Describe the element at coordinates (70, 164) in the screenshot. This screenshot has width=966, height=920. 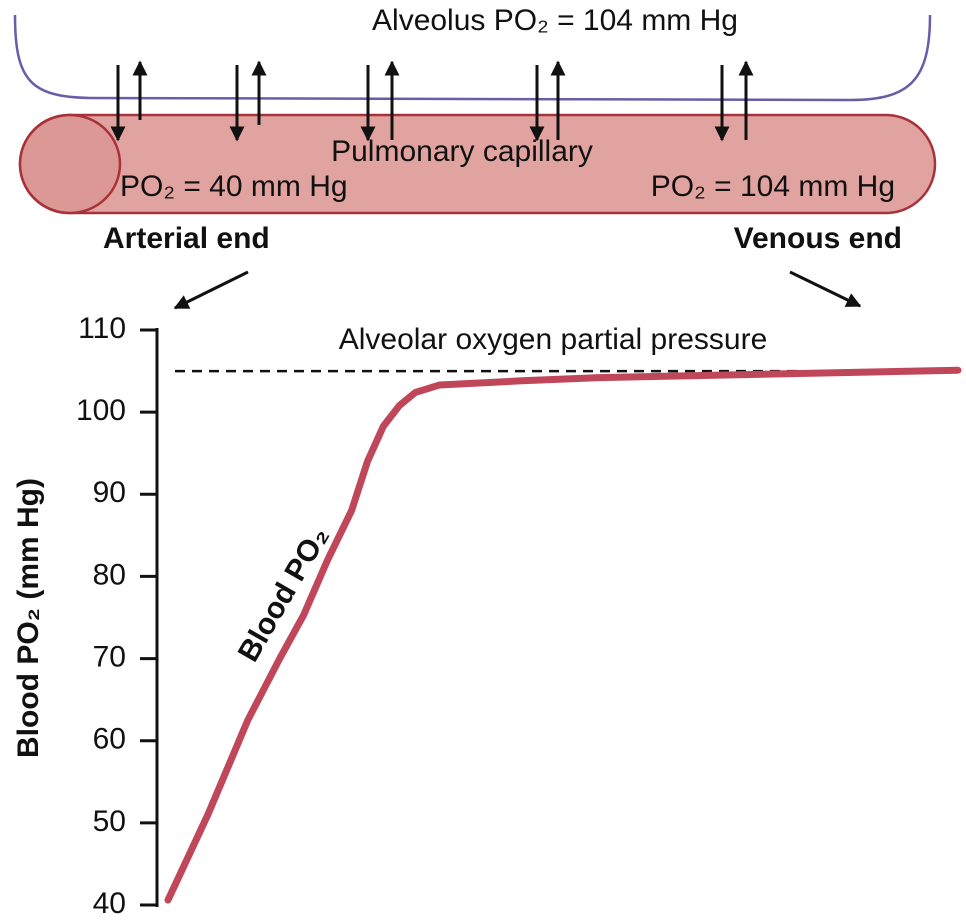
I see `capillary-end` at that location.